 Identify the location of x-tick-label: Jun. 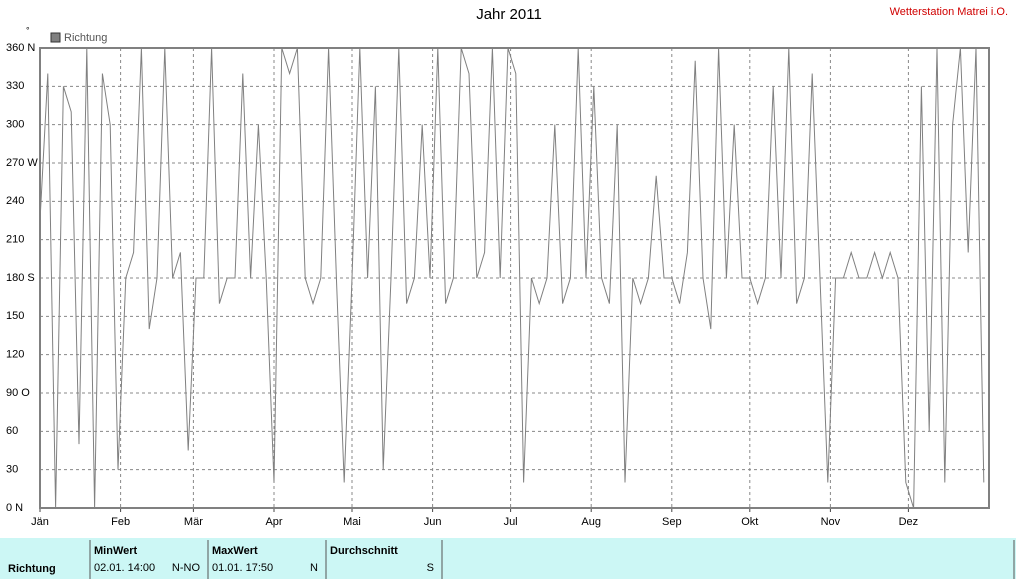
(433, 522).